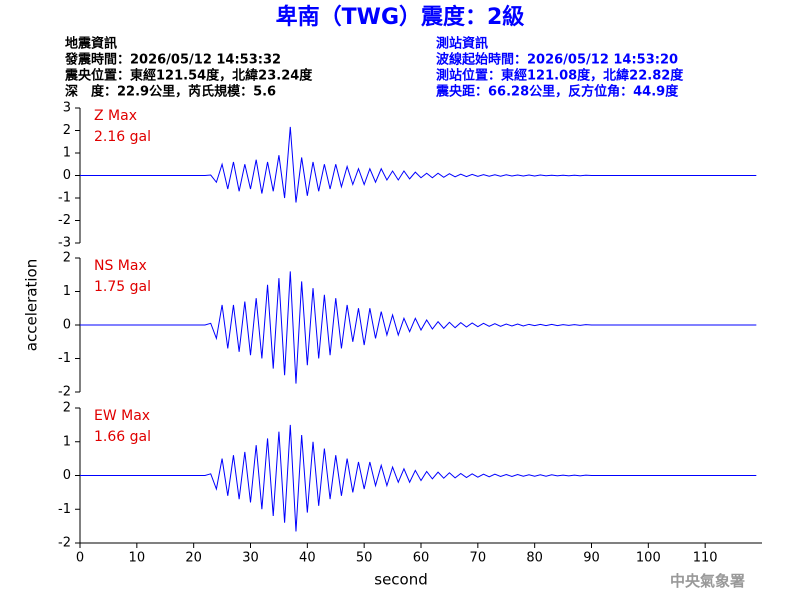 This screenshot has height=600, width=800. Describe the element at coordinates (67, 108) in the screenshot. I see `y-tick-label: 3` at that location.